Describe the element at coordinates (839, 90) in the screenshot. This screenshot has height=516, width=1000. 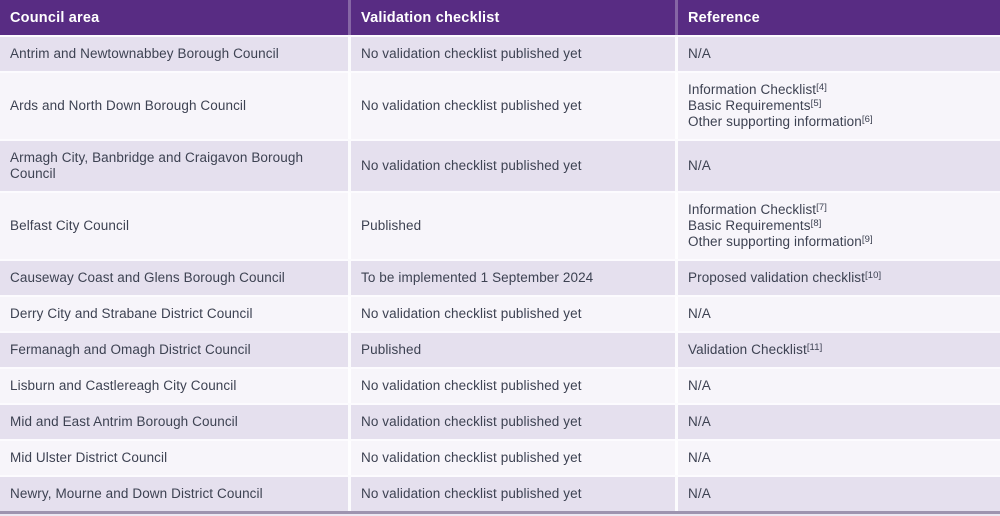
I see `reference-line: Information Checklist[4]` at that location.